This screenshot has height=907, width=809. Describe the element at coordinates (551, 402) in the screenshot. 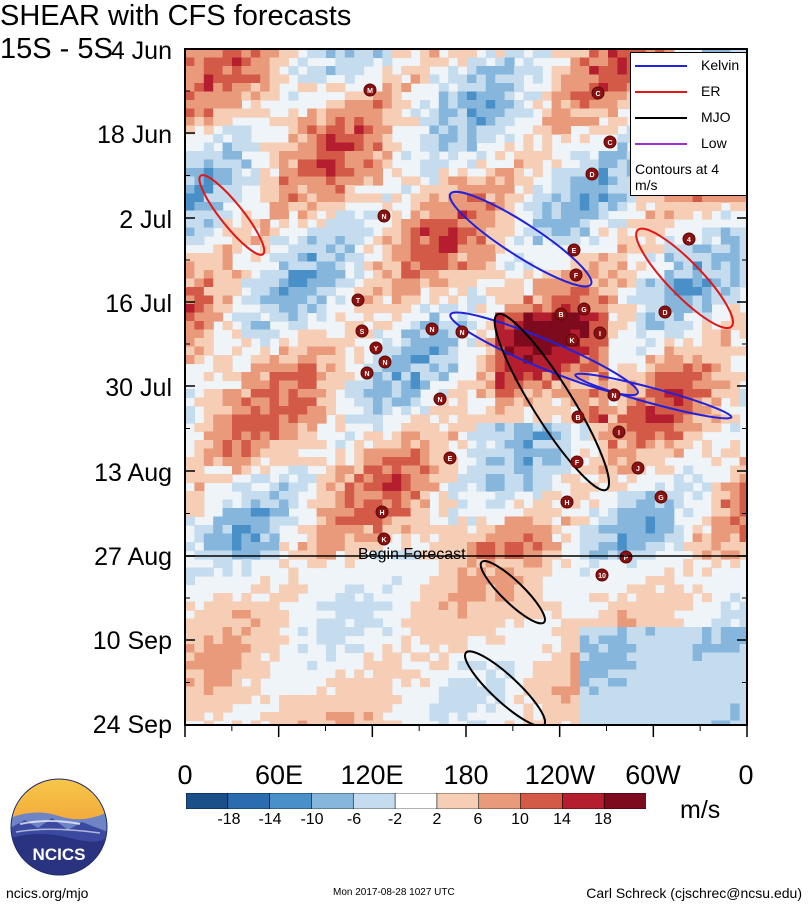

I see `contour-mjo` at that location.